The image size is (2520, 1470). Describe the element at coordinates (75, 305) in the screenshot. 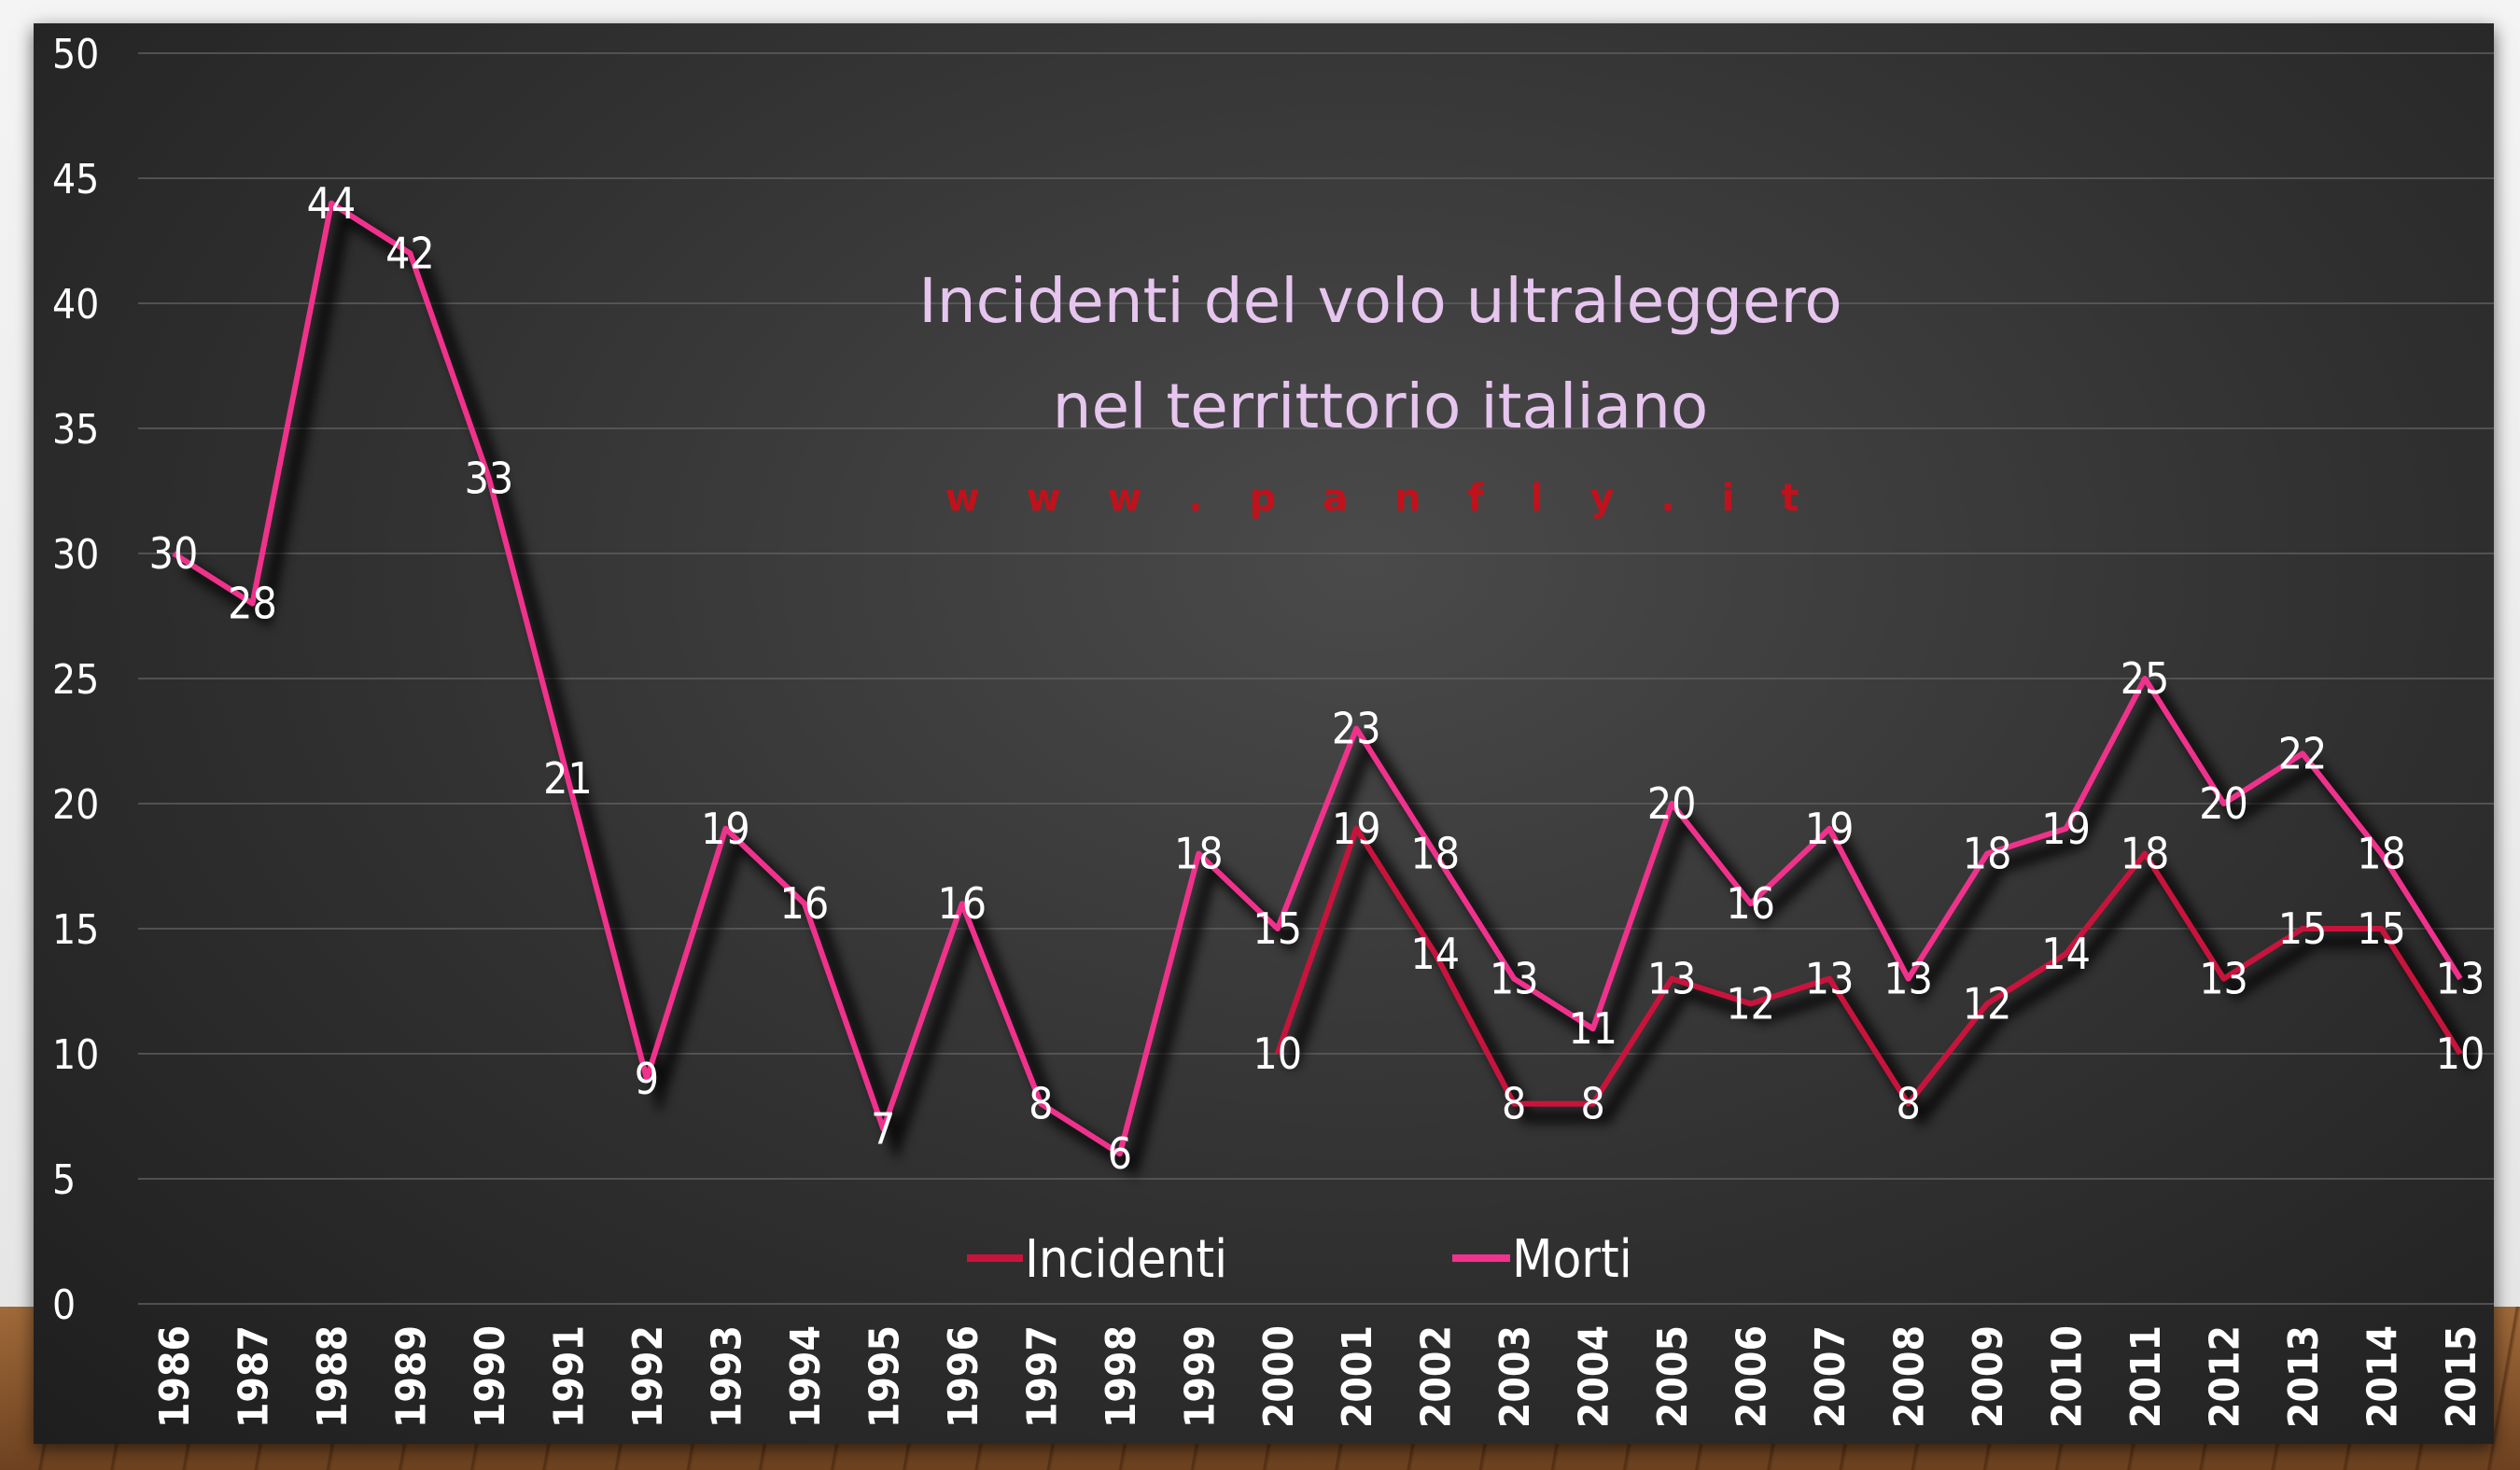

I see `y-tick-label: 40` at that location.